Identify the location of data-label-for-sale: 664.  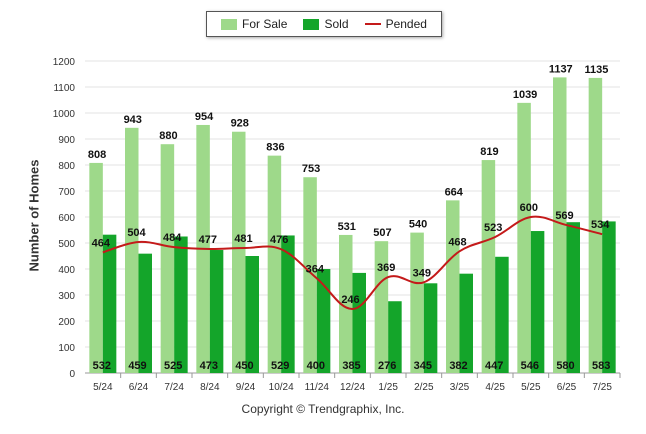
(454, 192).